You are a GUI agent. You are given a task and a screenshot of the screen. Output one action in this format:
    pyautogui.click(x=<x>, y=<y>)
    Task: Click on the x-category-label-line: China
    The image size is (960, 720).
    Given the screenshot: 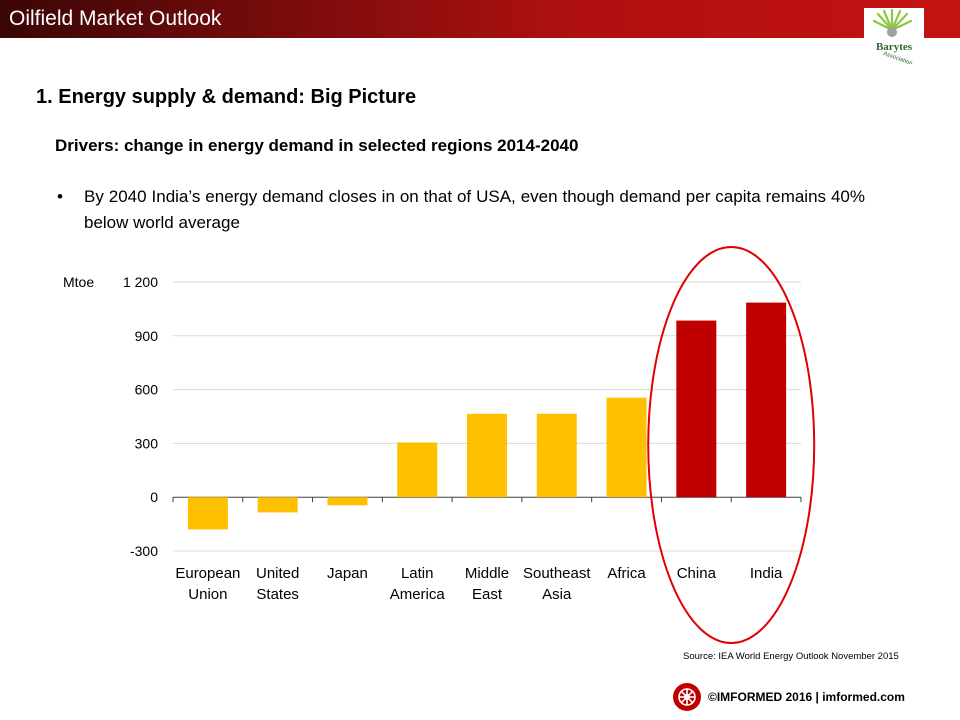 What is the action you would take?
    pyautogui.click(x=697, y=573)
    